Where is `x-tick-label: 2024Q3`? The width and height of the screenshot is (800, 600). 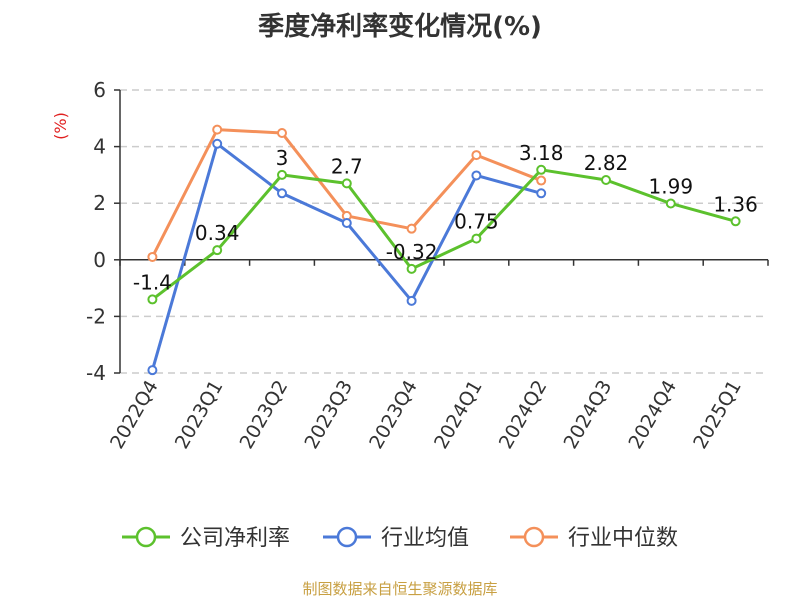 x-tick-label: 2024Q3 is located at coordinates (588, 415).